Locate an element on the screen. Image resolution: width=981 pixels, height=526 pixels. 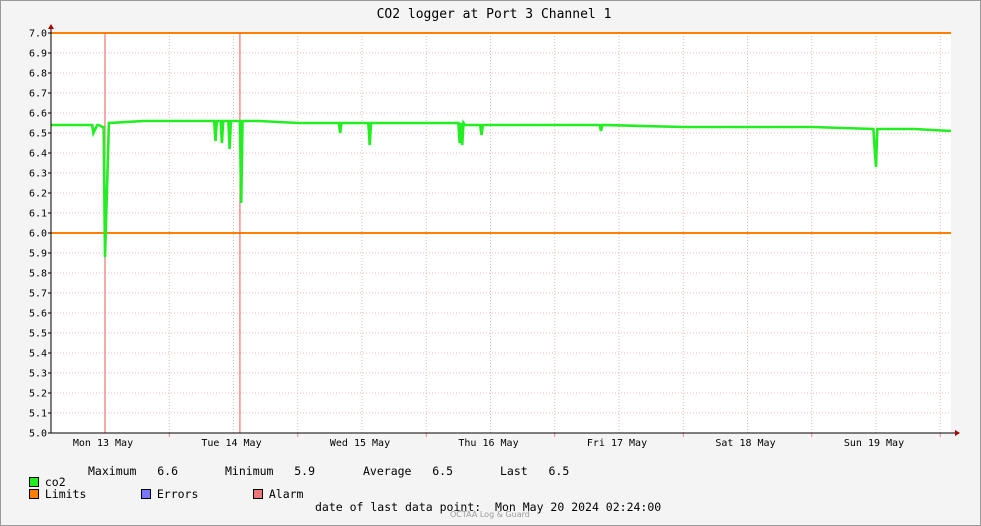
stat-maximum: Maximum 6.6 is located at coordinates (133, 471).